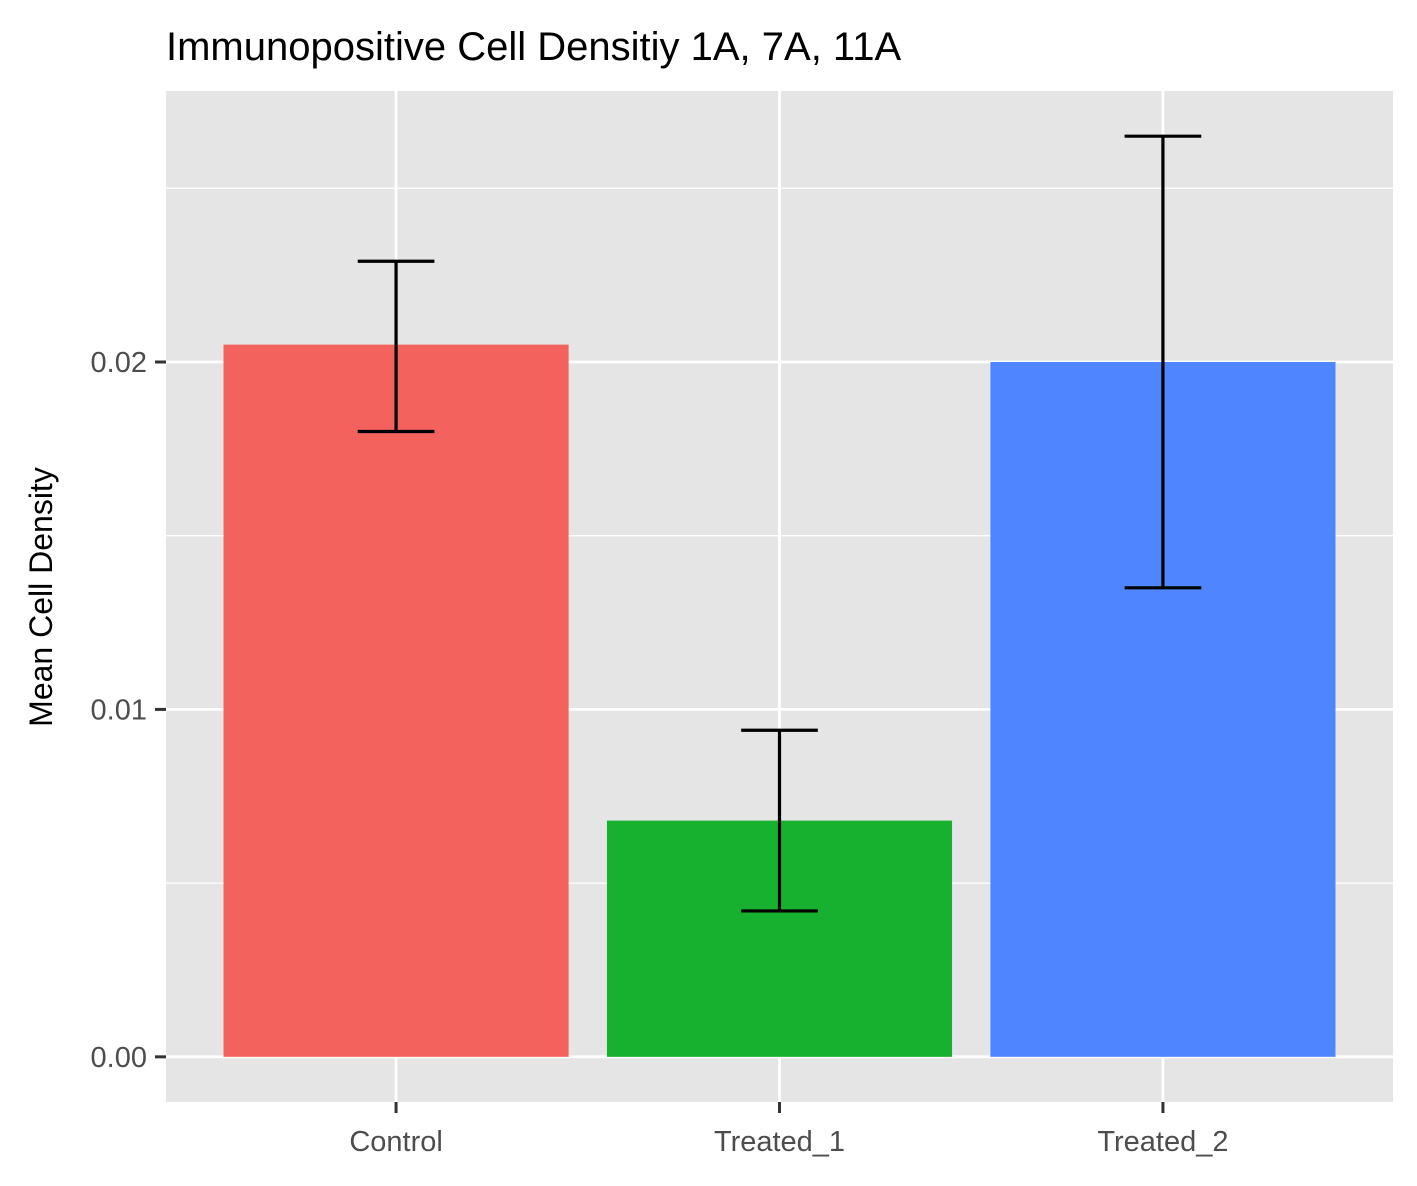 This screenshot has height=1186, width=1417. I want to click on x-tick-label-2: Treated_2, so click(1162, 1142).